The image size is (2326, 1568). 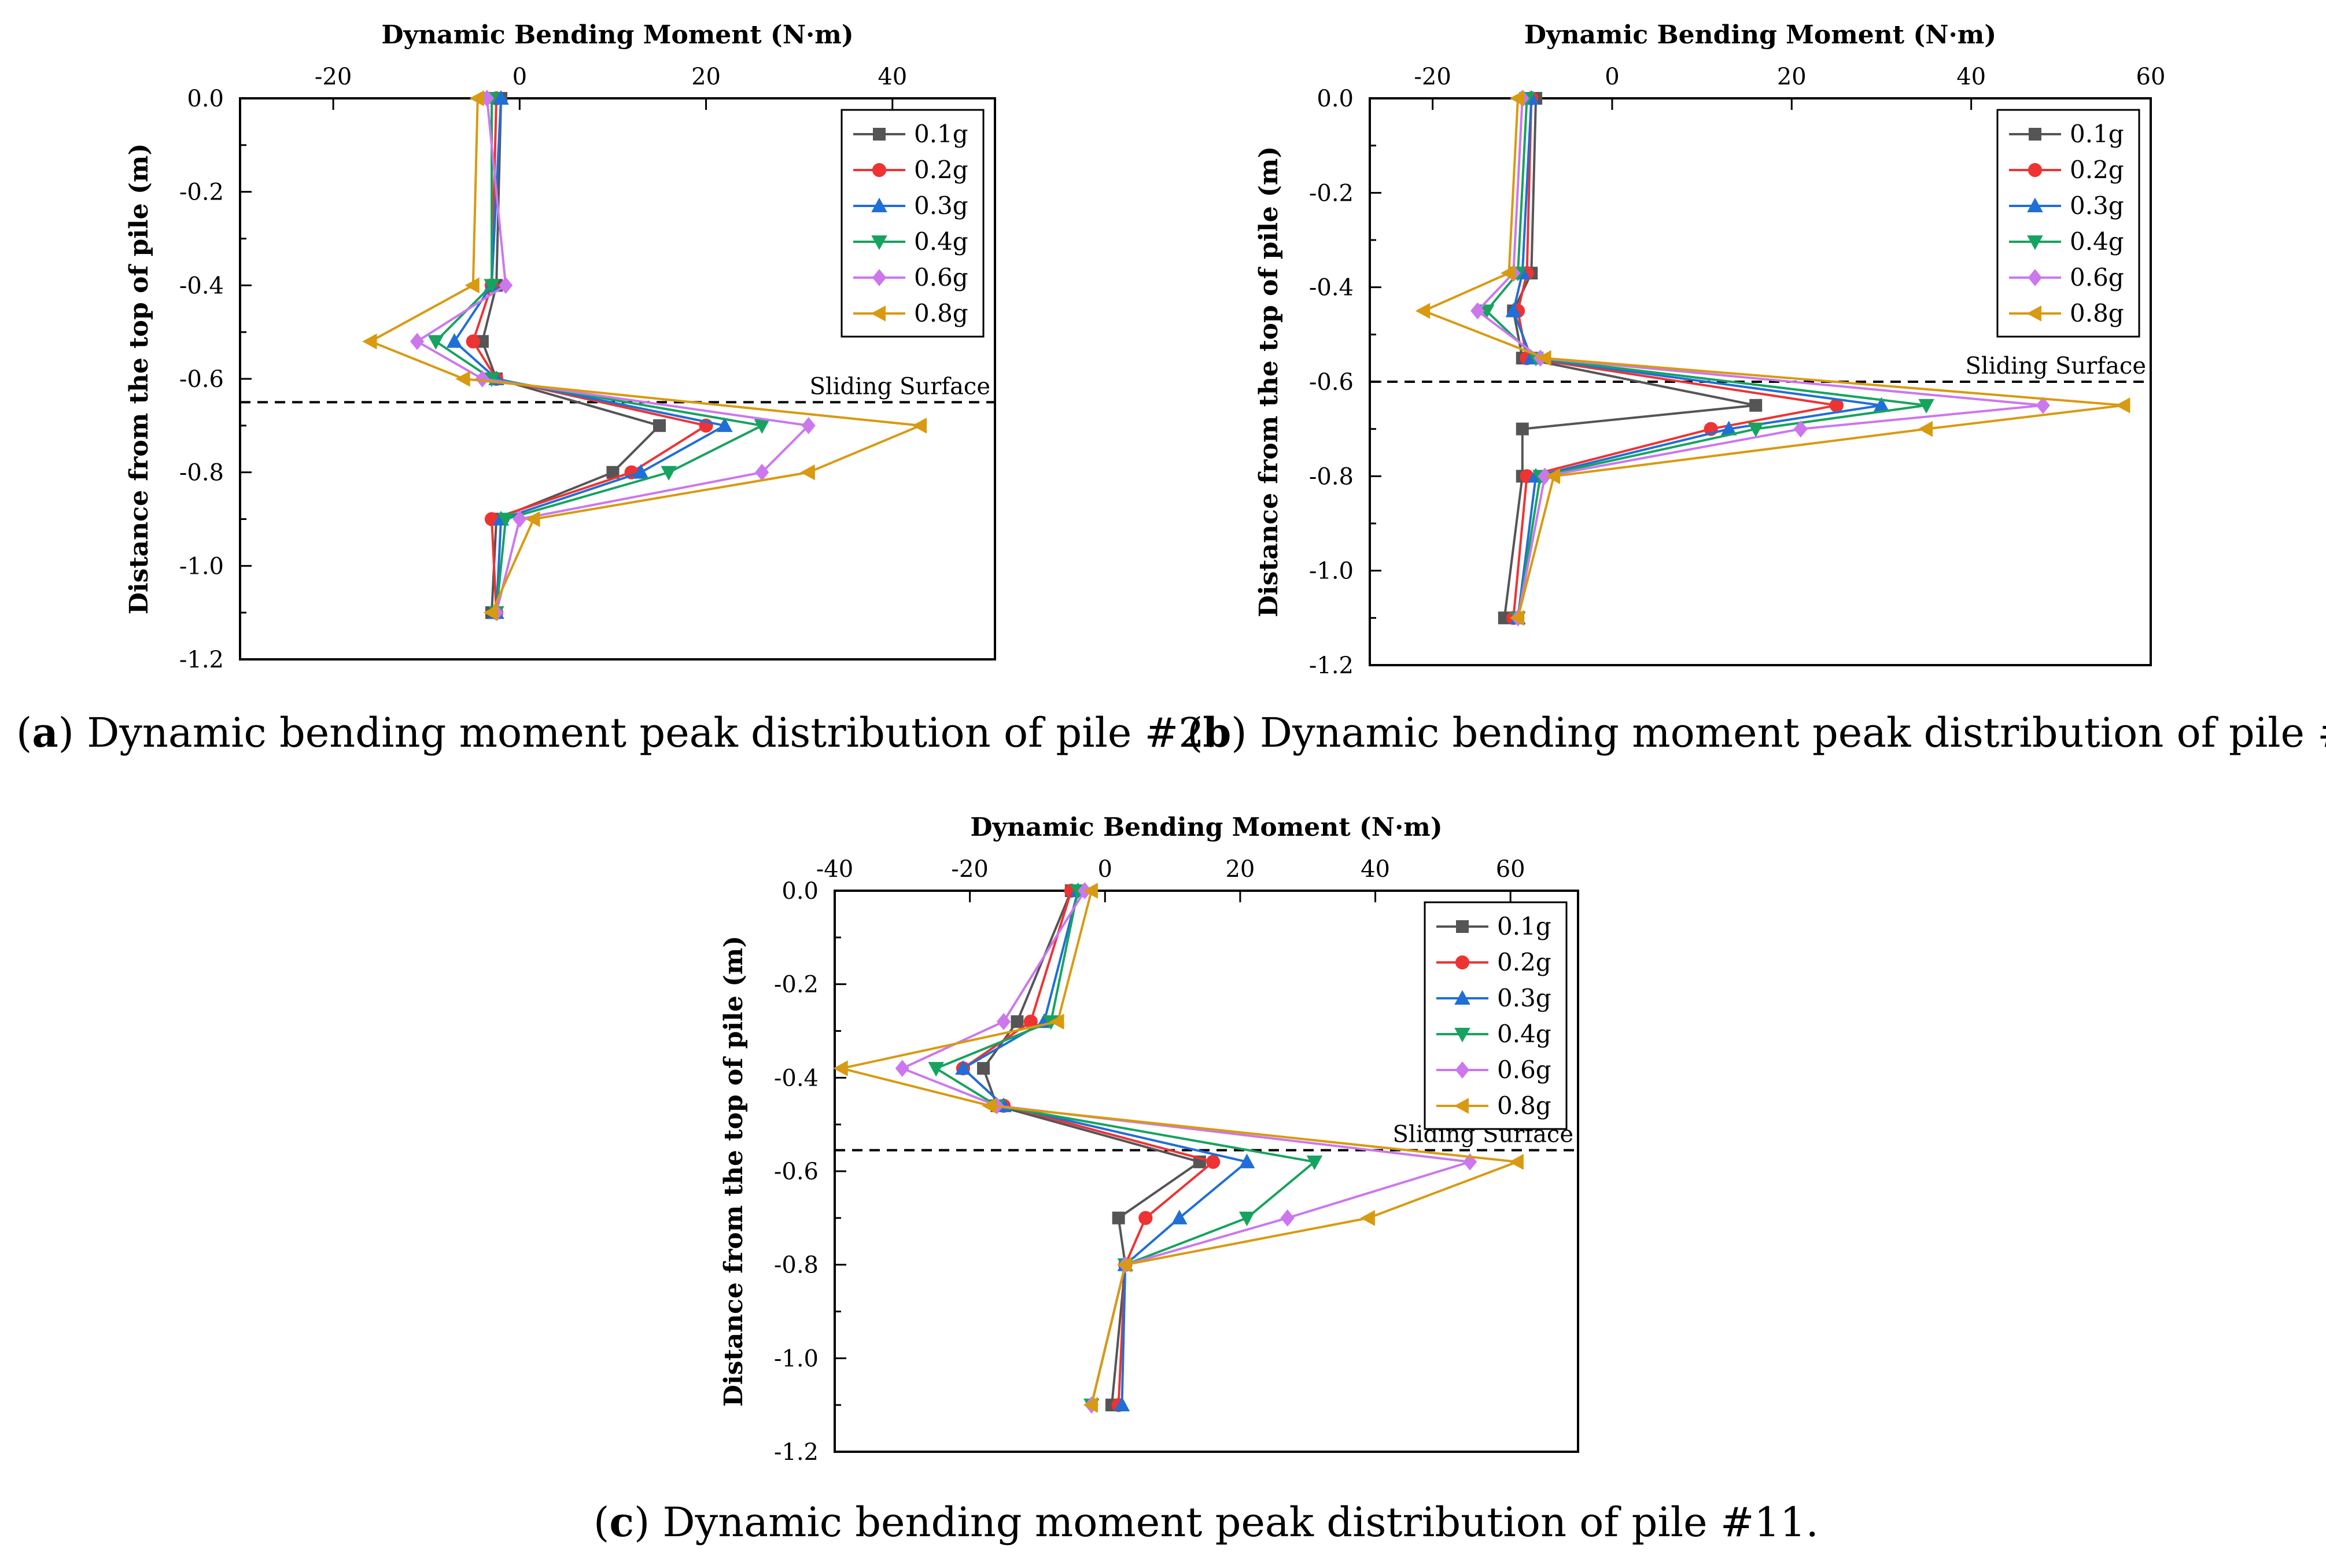 What do you see at coordinates (941, 277) in the screenshot?
I see `legend-label: 0.6g` at bounding box center [941, 277].